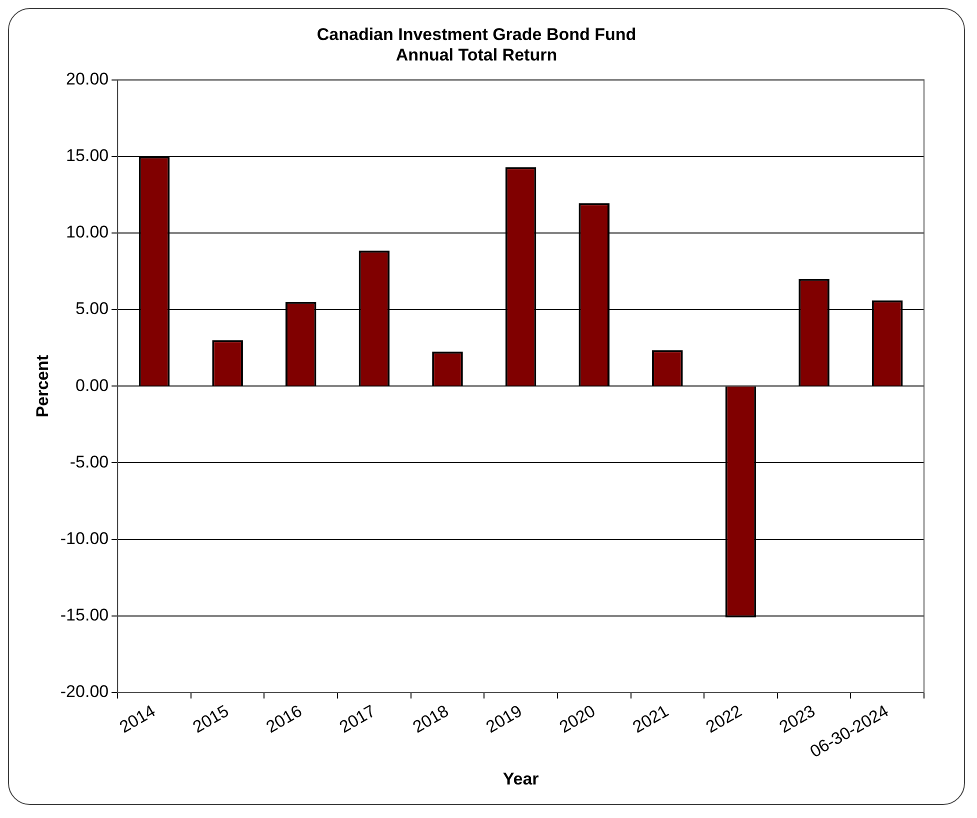 The image size is (977, 818). I want to click on y-axis-title: Percent, so click(42, 386).